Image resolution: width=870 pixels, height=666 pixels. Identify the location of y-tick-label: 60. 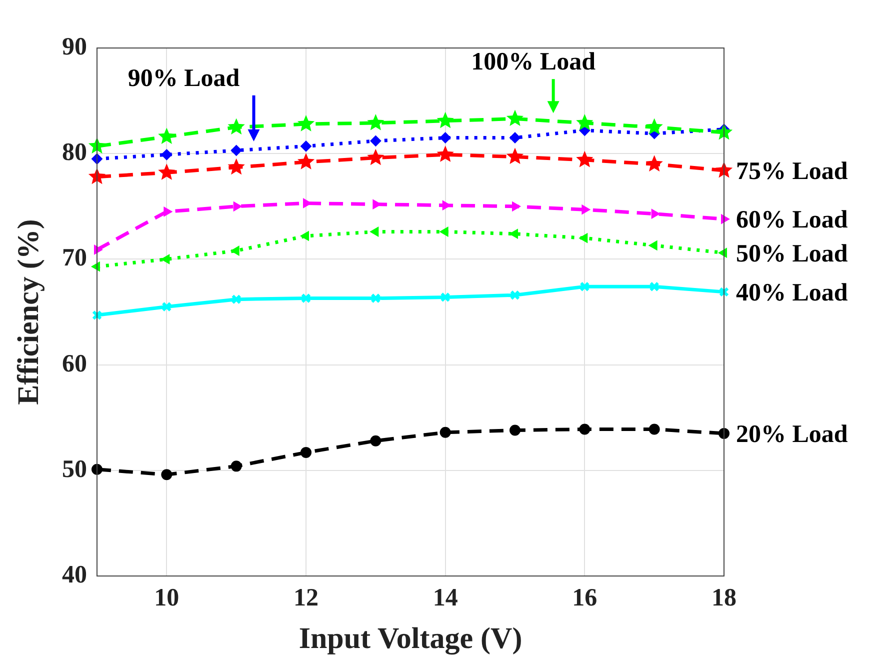
(74, 364).